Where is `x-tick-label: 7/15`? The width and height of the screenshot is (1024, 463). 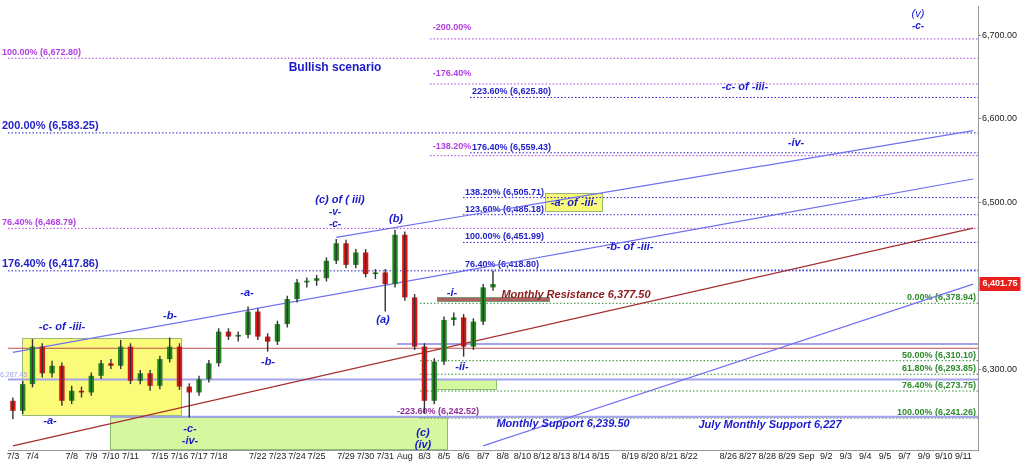
x-tick-label: 7/15 is located at coordinates (160, 455).